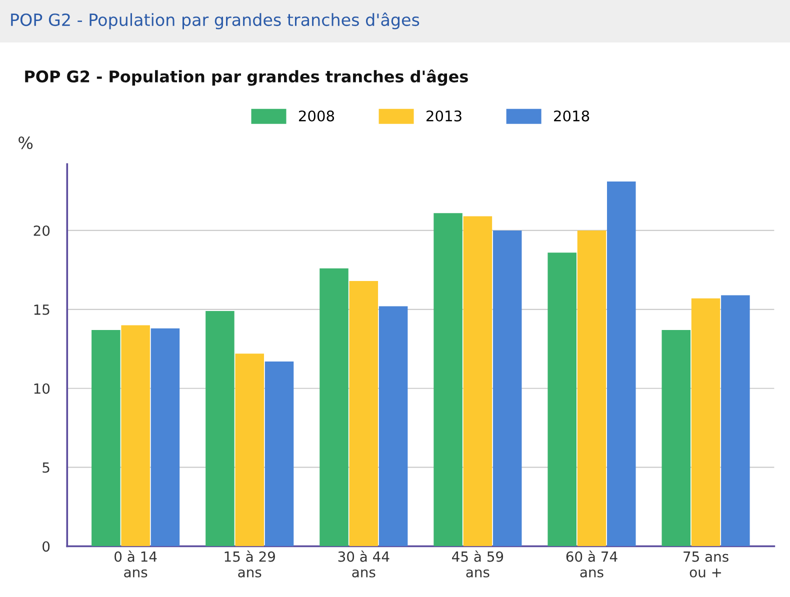 The height and width of the screenshot is (597, 790). I want to click on y-tick-label: 0, so click(46, 546).